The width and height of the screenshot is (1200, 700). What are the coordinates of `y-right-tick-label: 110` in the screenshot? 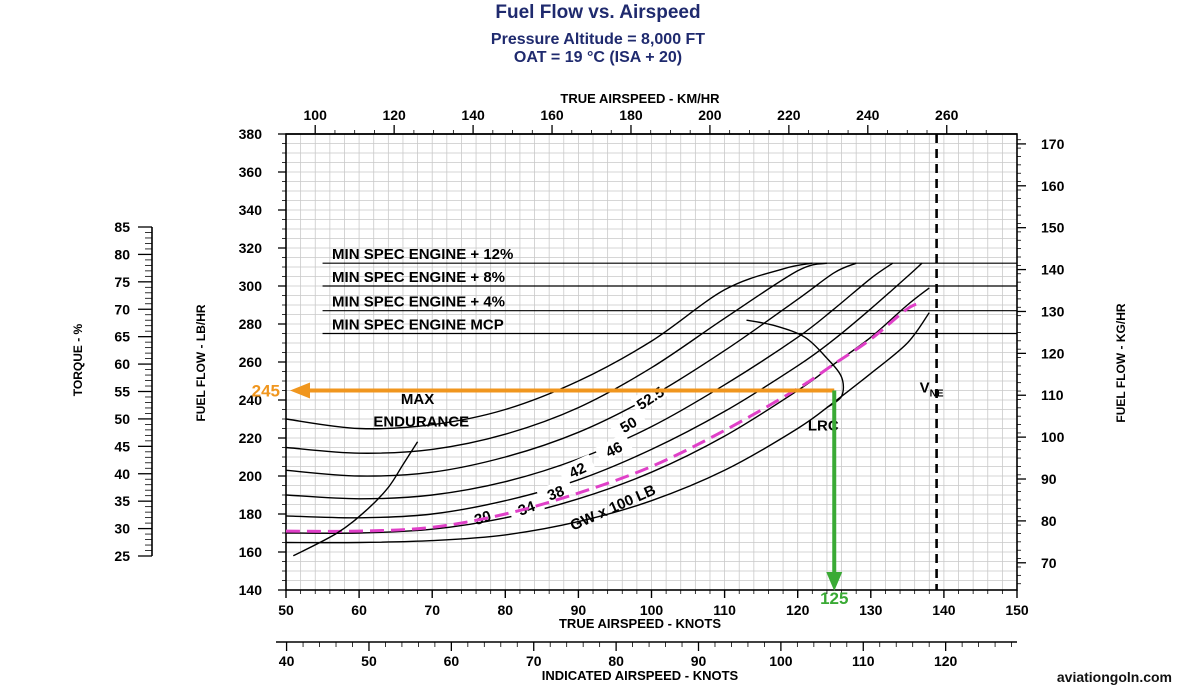 It's located at (1052, 395).